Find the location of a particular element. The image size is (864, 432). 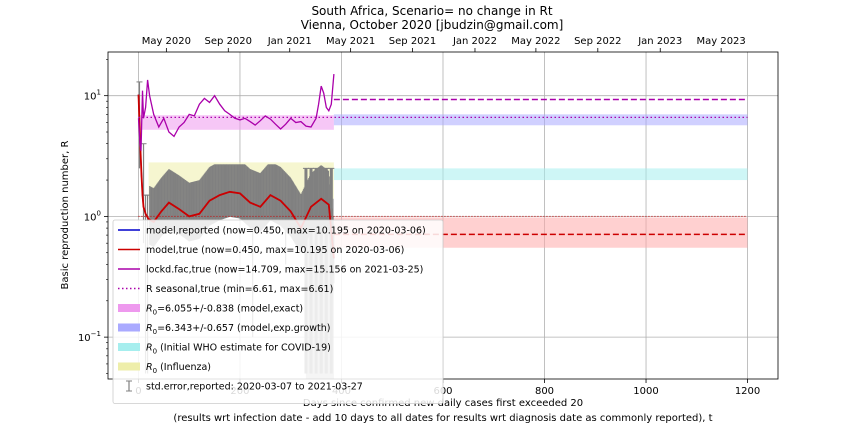

chart-title-line2: Vienna, October 2020 [jbudzin@gmail.com] is located at coordinates (432, 25).